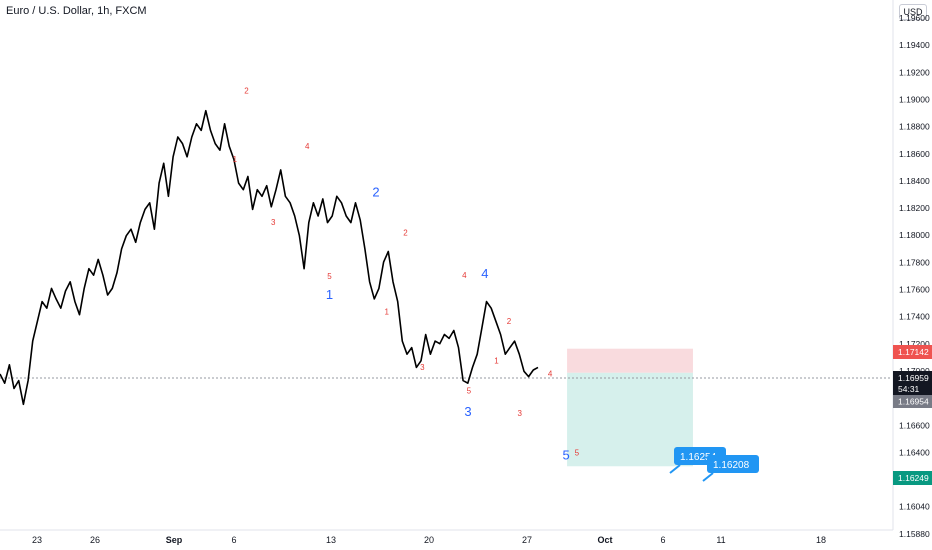 Image resolution: width=932 pixels, height=550 pixels. I want to click on prev-close-badge-box, so click(912, 401).